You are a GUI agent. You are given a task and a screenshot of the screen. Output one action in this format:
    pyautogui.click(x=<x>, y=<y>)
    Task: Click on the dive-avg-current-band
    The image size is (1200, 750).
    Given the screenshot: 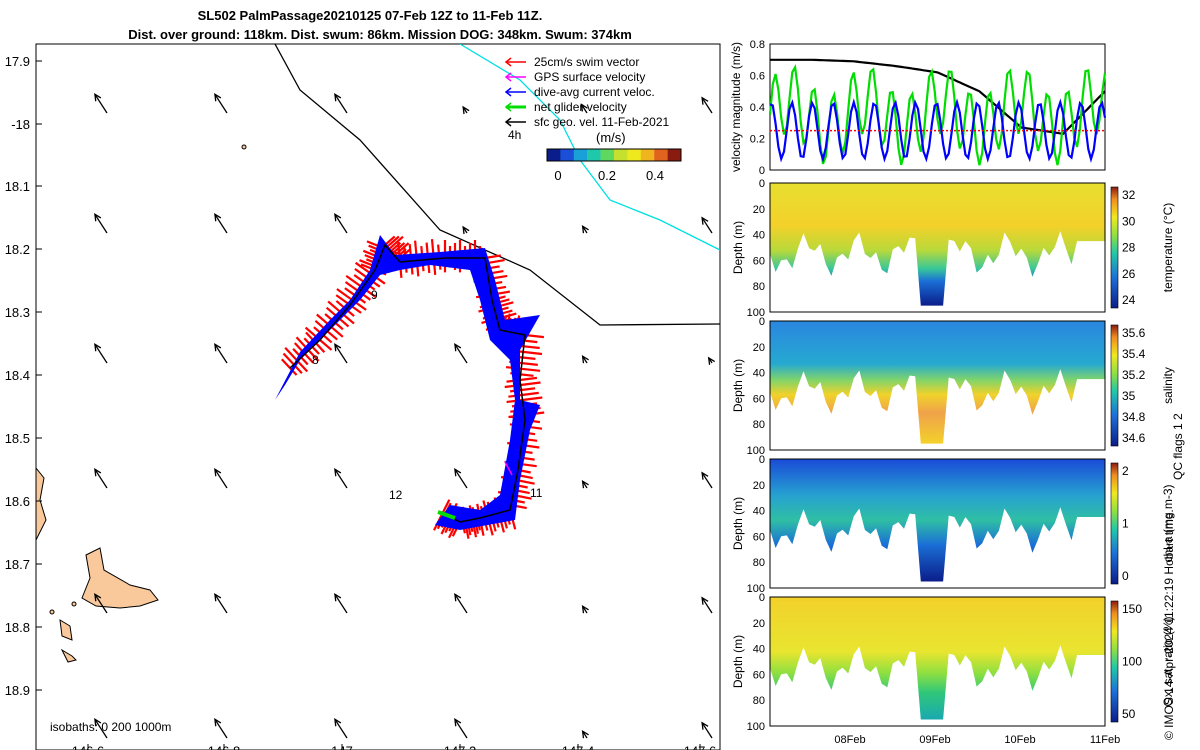 What is the action you would take?
    pyautogui.click(x=407, y=382)
    